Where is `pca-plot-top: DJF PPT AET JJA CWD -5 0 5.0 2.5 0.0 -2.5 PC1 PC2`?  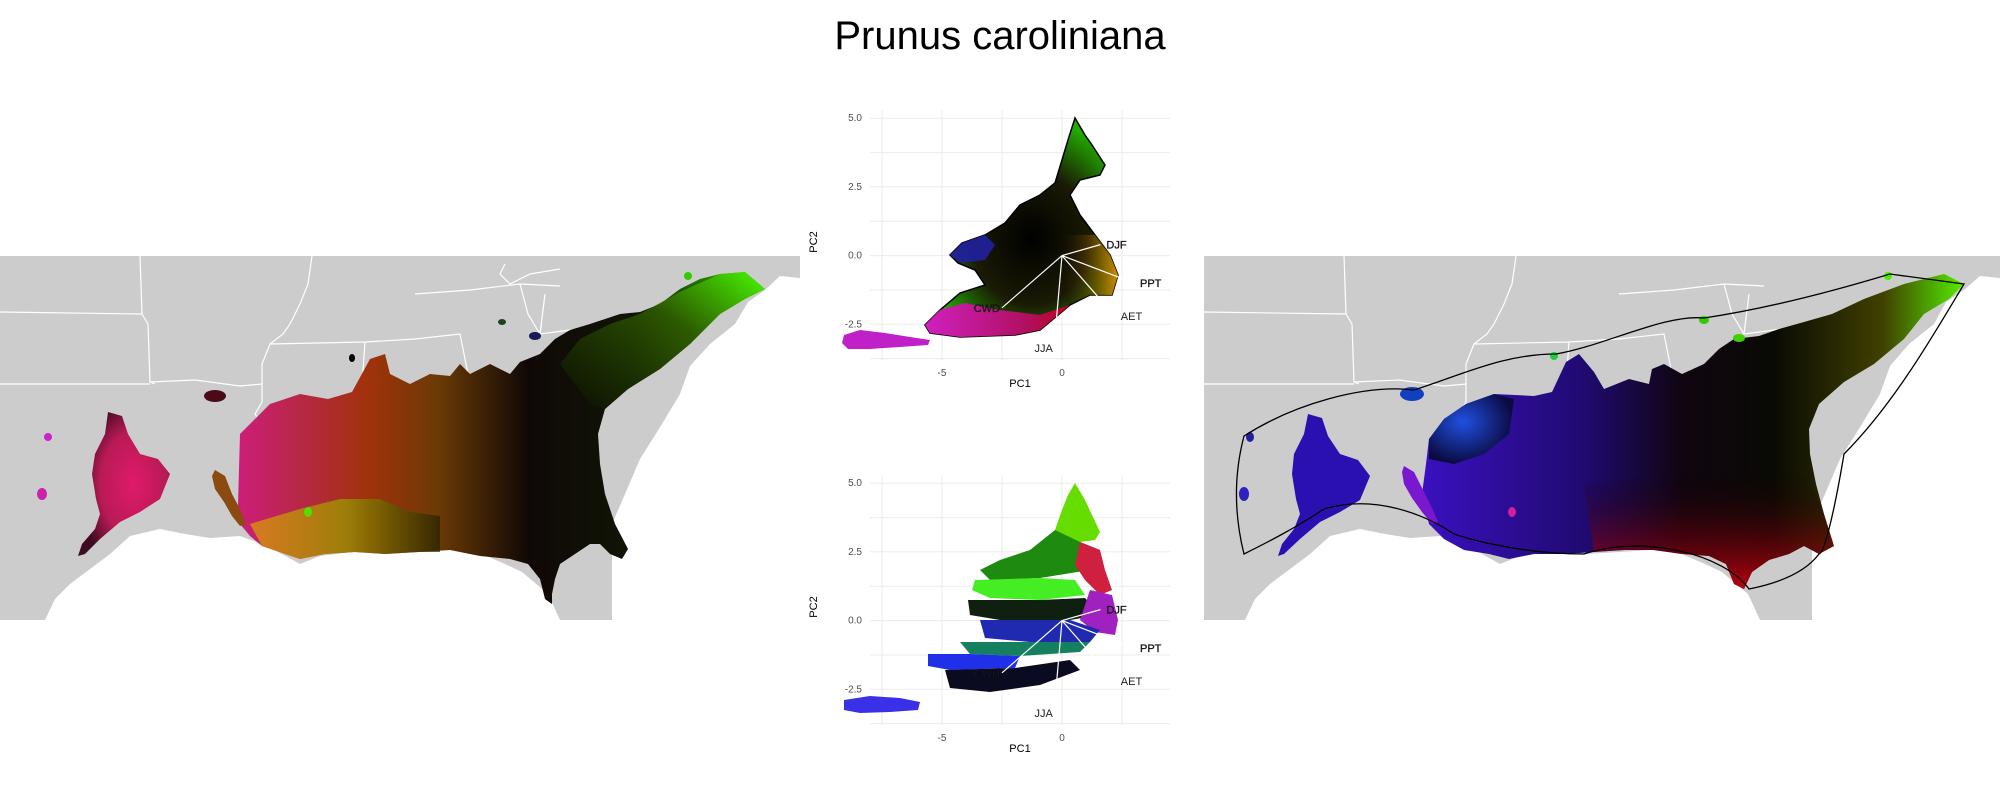 pca-plot-top: DJF PPT AET JJA CWD -5 0 5.0 2.5 0.0 -2.5 PC1 PC2 is located at coordinates (989, 250).